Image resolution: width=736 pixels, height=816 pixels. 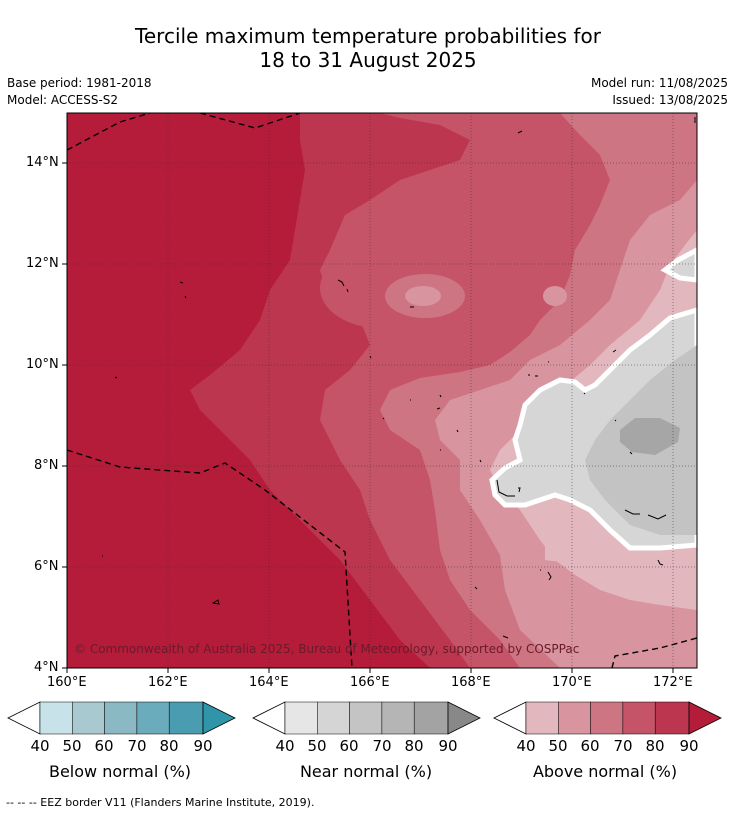 I want to click on legend-near-tick: 80, so click(x=414, y=746).